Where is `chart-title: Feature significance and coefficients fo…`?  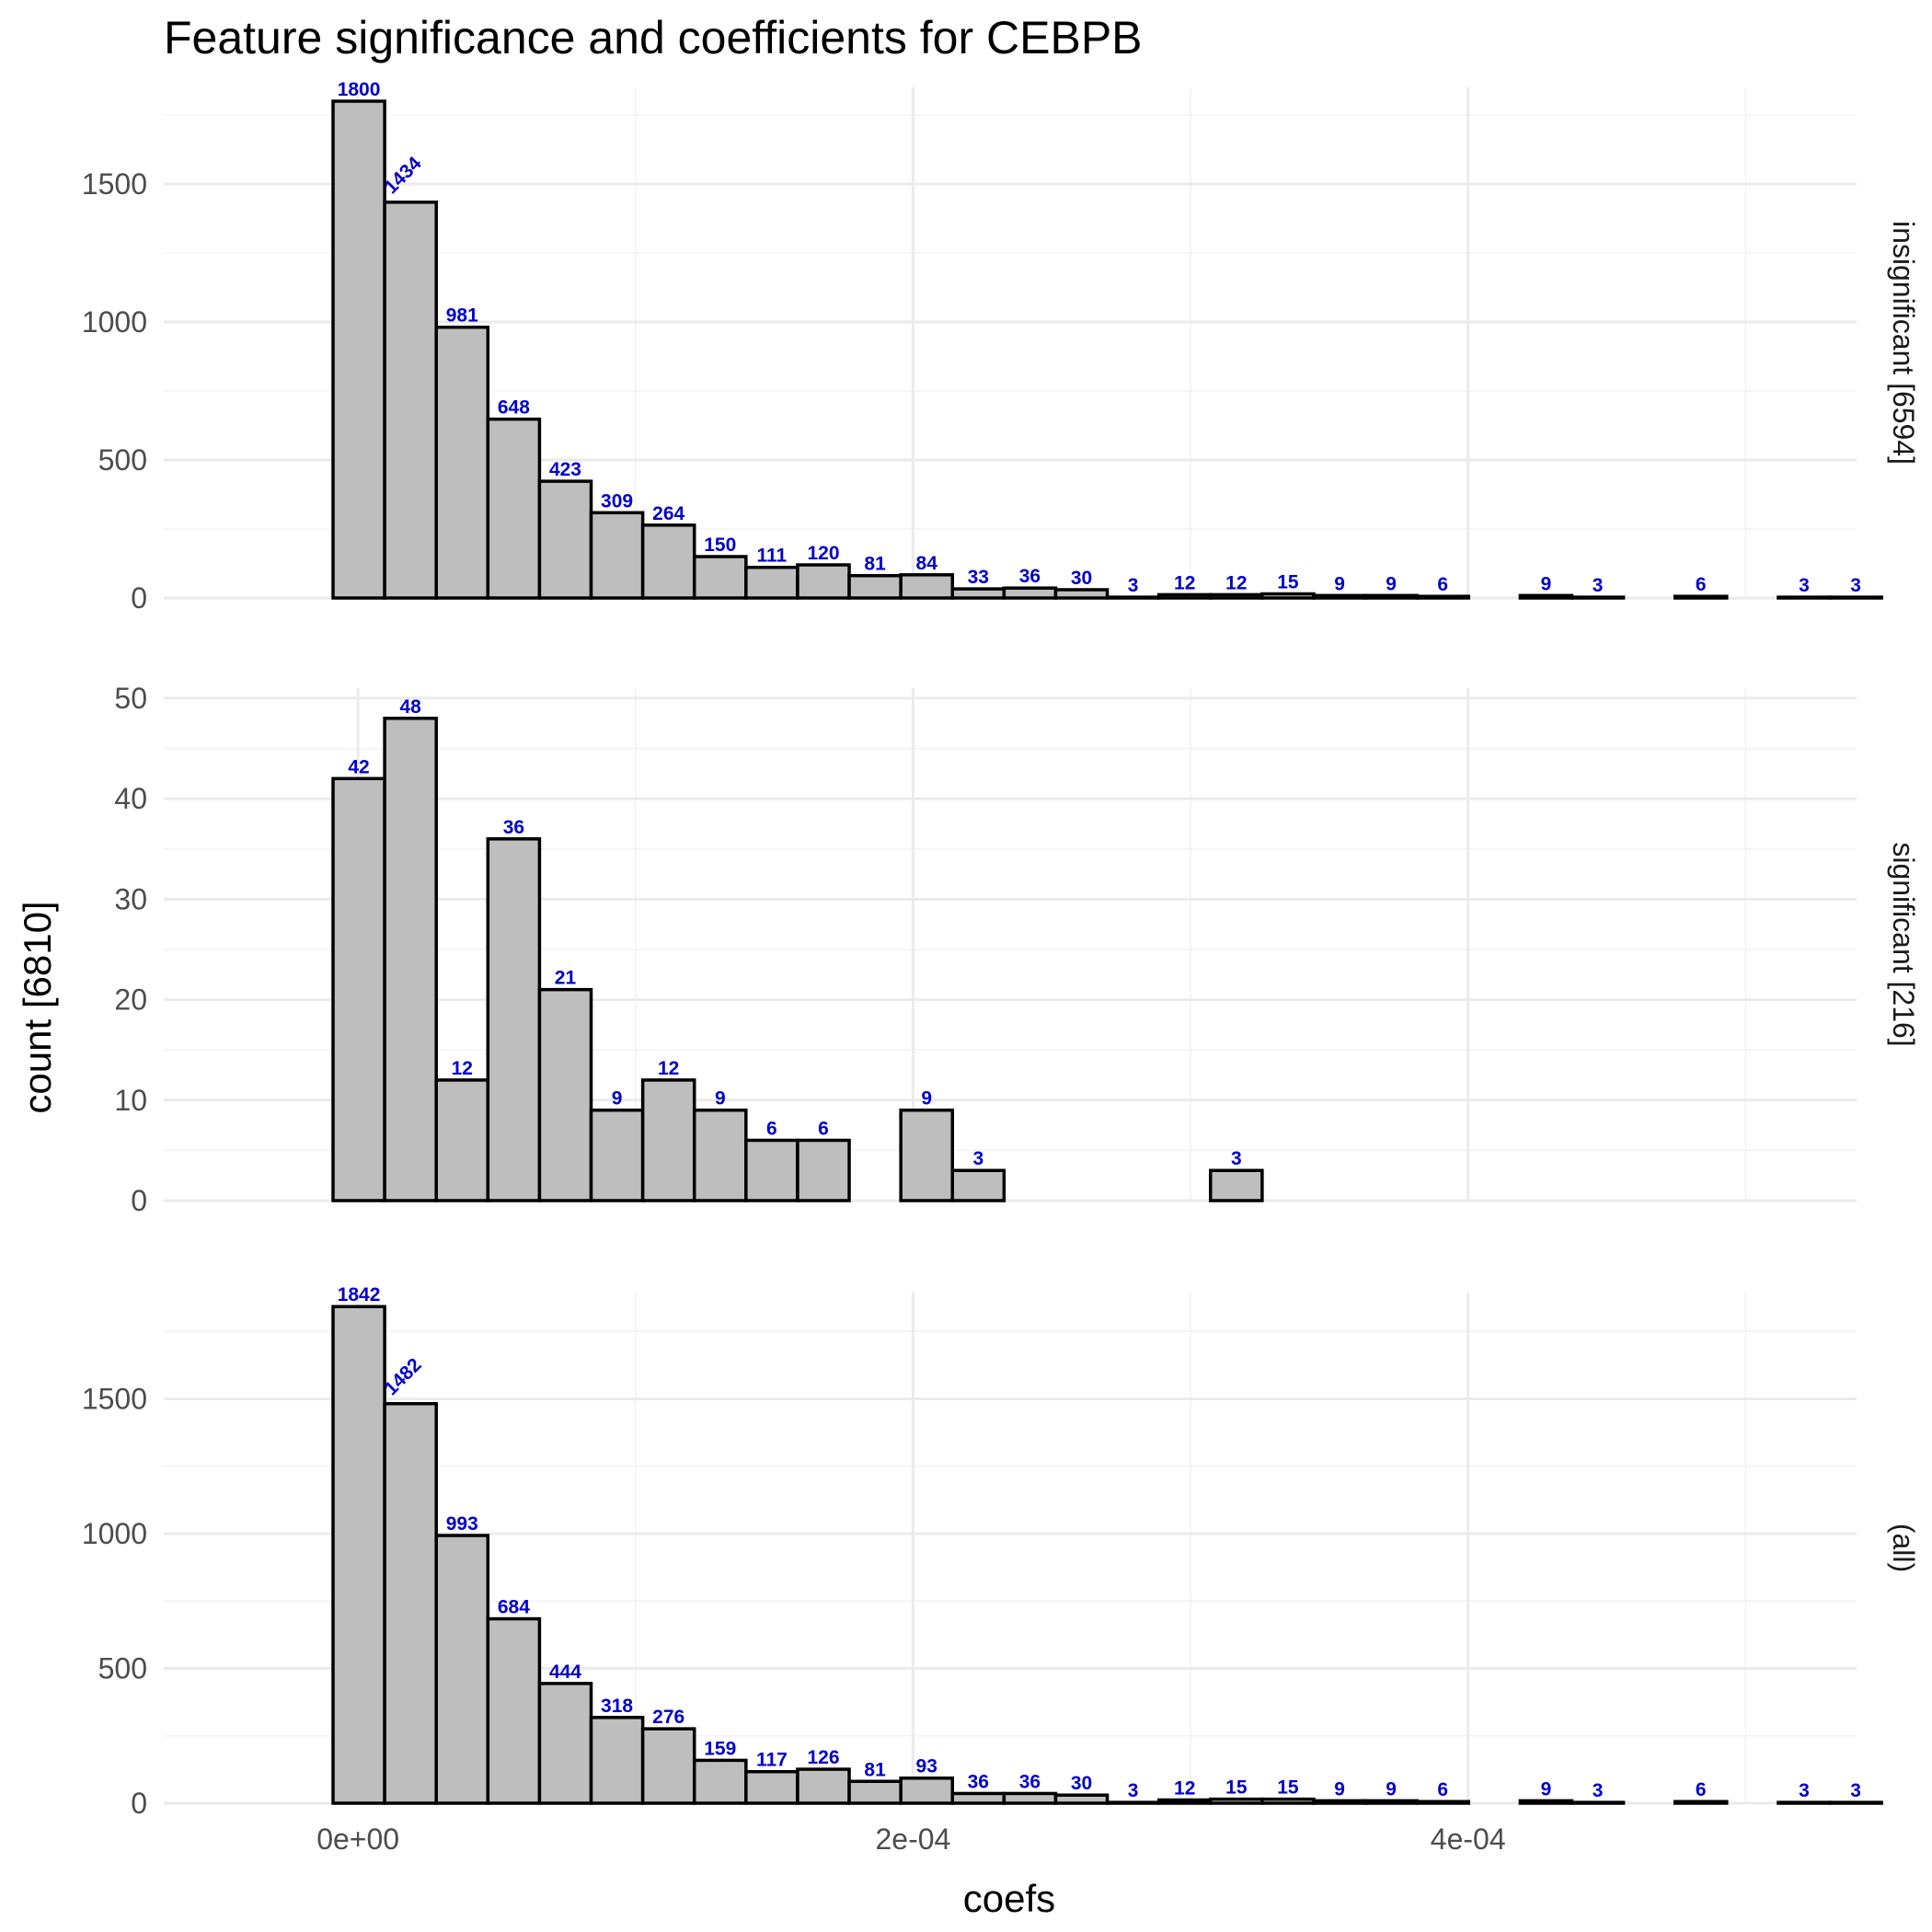
chart-title: Feature significance and coefficients fo… is located at coordinates (653, 37).